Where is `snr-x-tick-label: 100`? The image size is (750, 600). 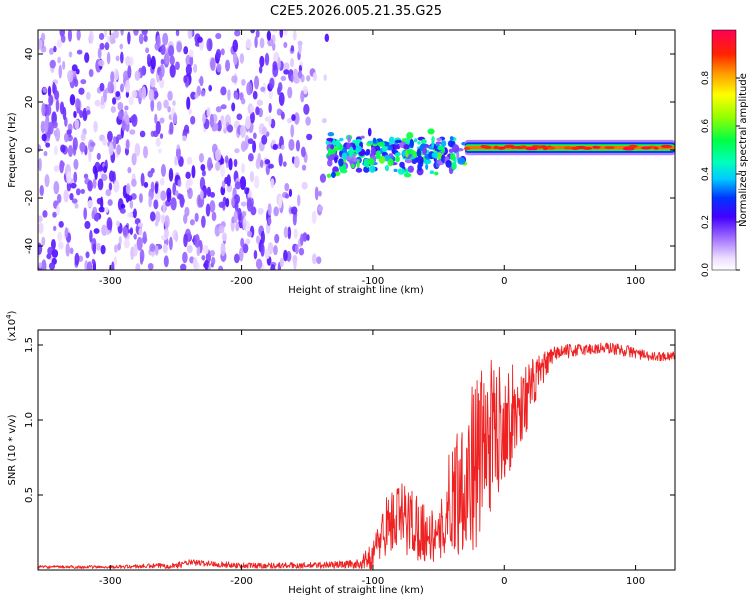 snr-x-tick-label: 100 is located at coordinates (635, 581).